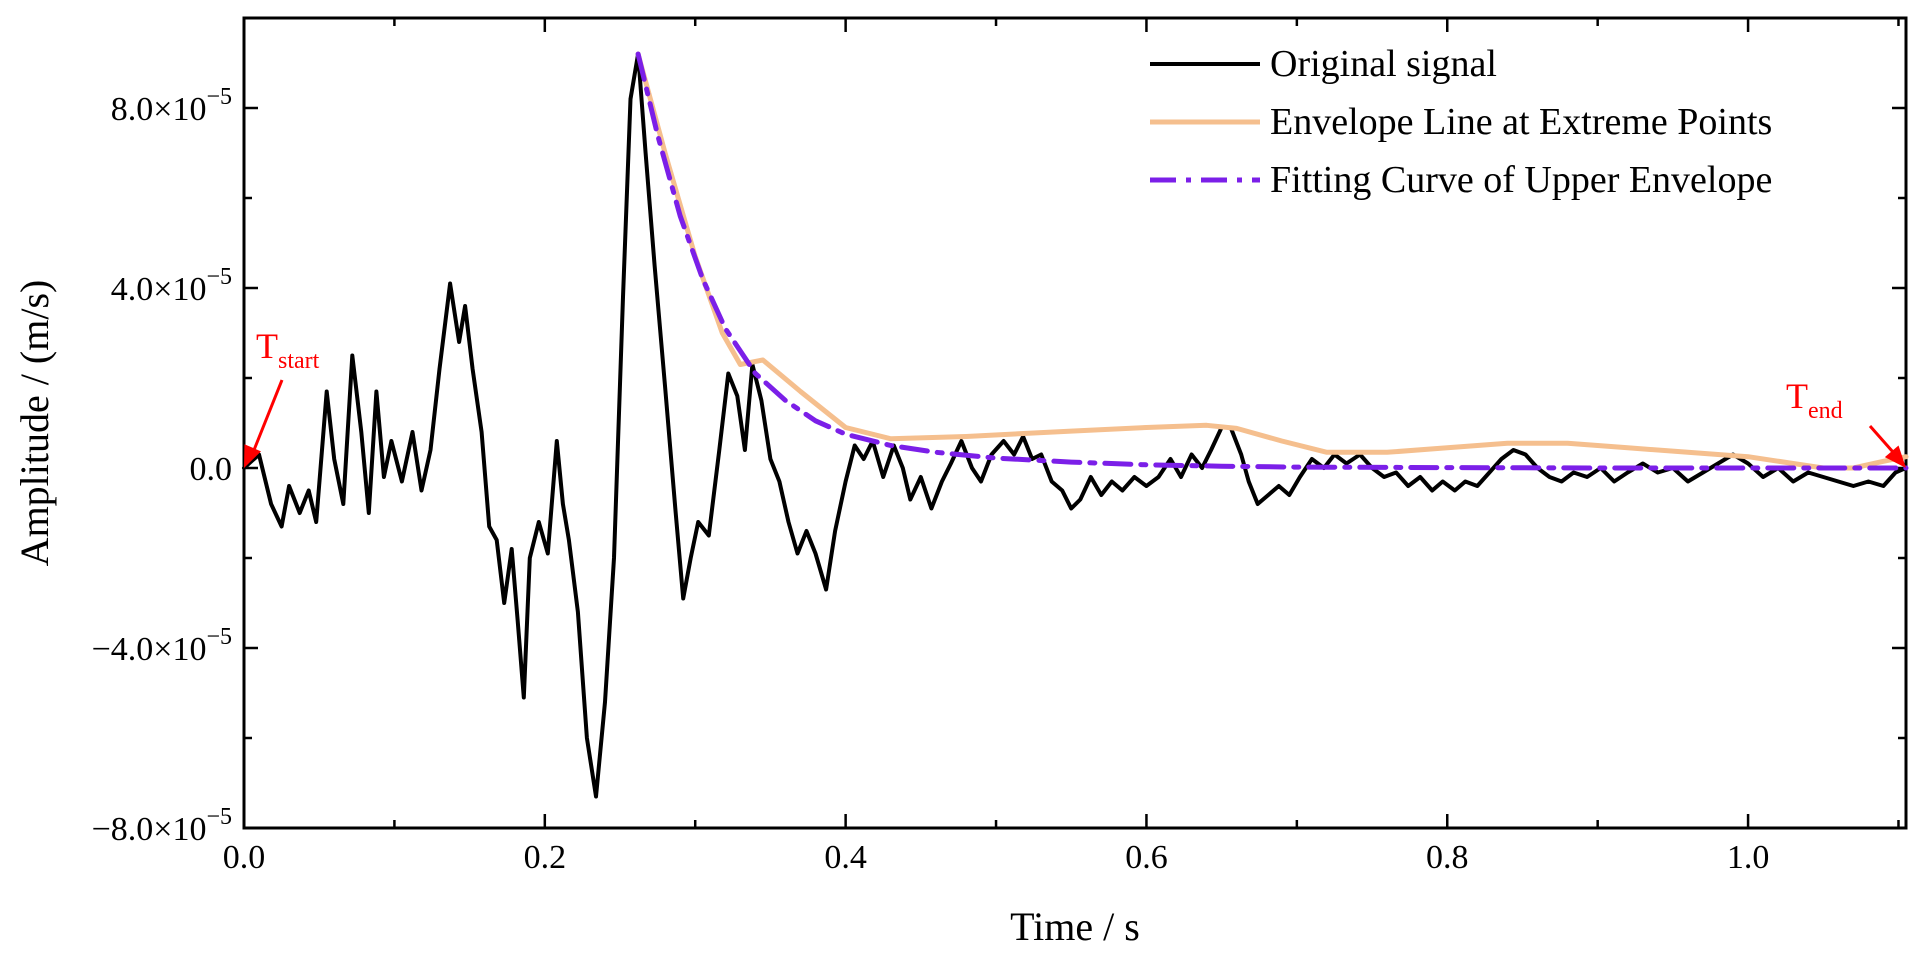 Image resolution: width=1923 pixels, height=962 pixels. Describe the element at coordinates (1748, 857) in the screenshot. I see `x-tick-label: 1.0` at that location.